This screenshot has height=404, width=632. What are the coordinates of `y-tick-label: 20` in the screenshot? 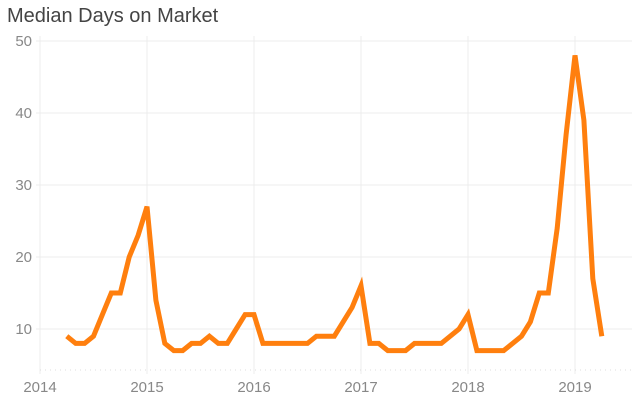 It's located at (23, 257).